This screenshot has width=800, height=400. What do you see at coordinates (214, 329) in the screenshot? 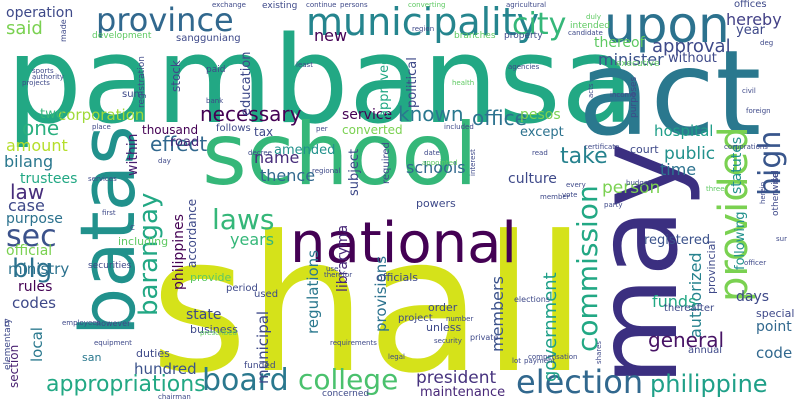
I see `word-business: business` at bounding box center [214, 329].